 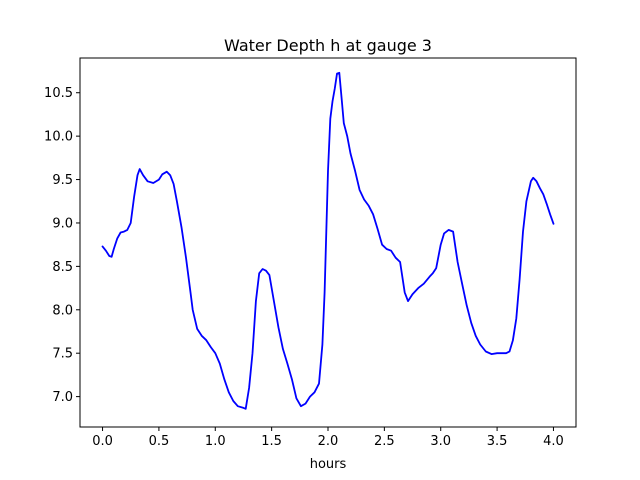 What do you see at coordinates (62, 180) in the screenshot?
I see `y-tick-label: 9.5` at bounding box center [62, 180].